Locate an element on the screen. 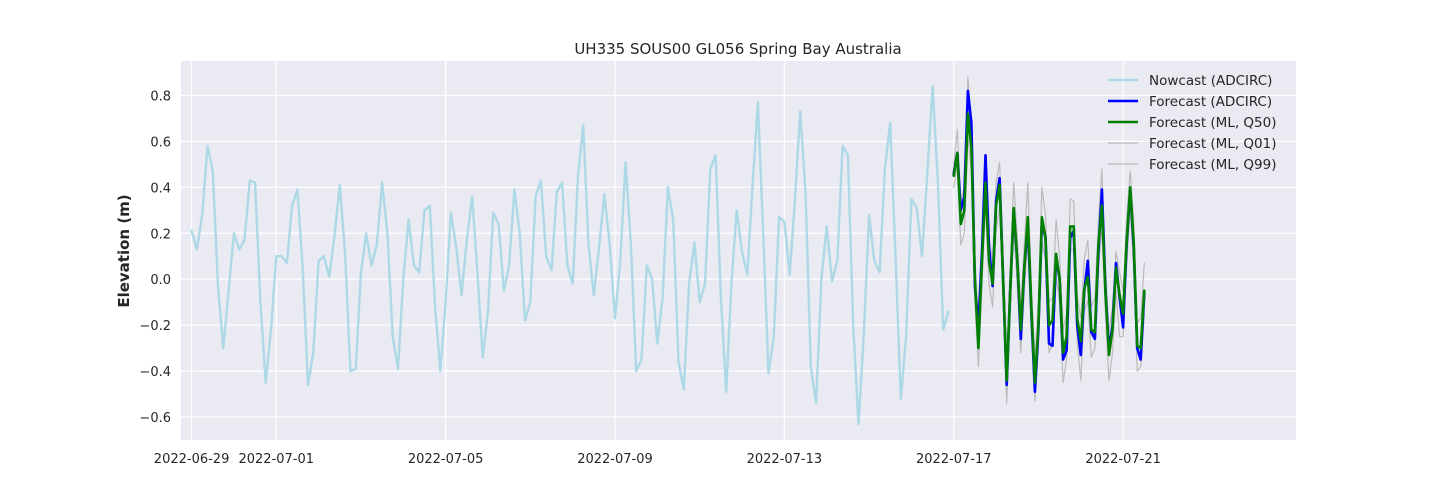 This screenshot has height=504, width=1440. legend-label-4: Forecast (ML, Q99) is located at coordinates (1213, 165).